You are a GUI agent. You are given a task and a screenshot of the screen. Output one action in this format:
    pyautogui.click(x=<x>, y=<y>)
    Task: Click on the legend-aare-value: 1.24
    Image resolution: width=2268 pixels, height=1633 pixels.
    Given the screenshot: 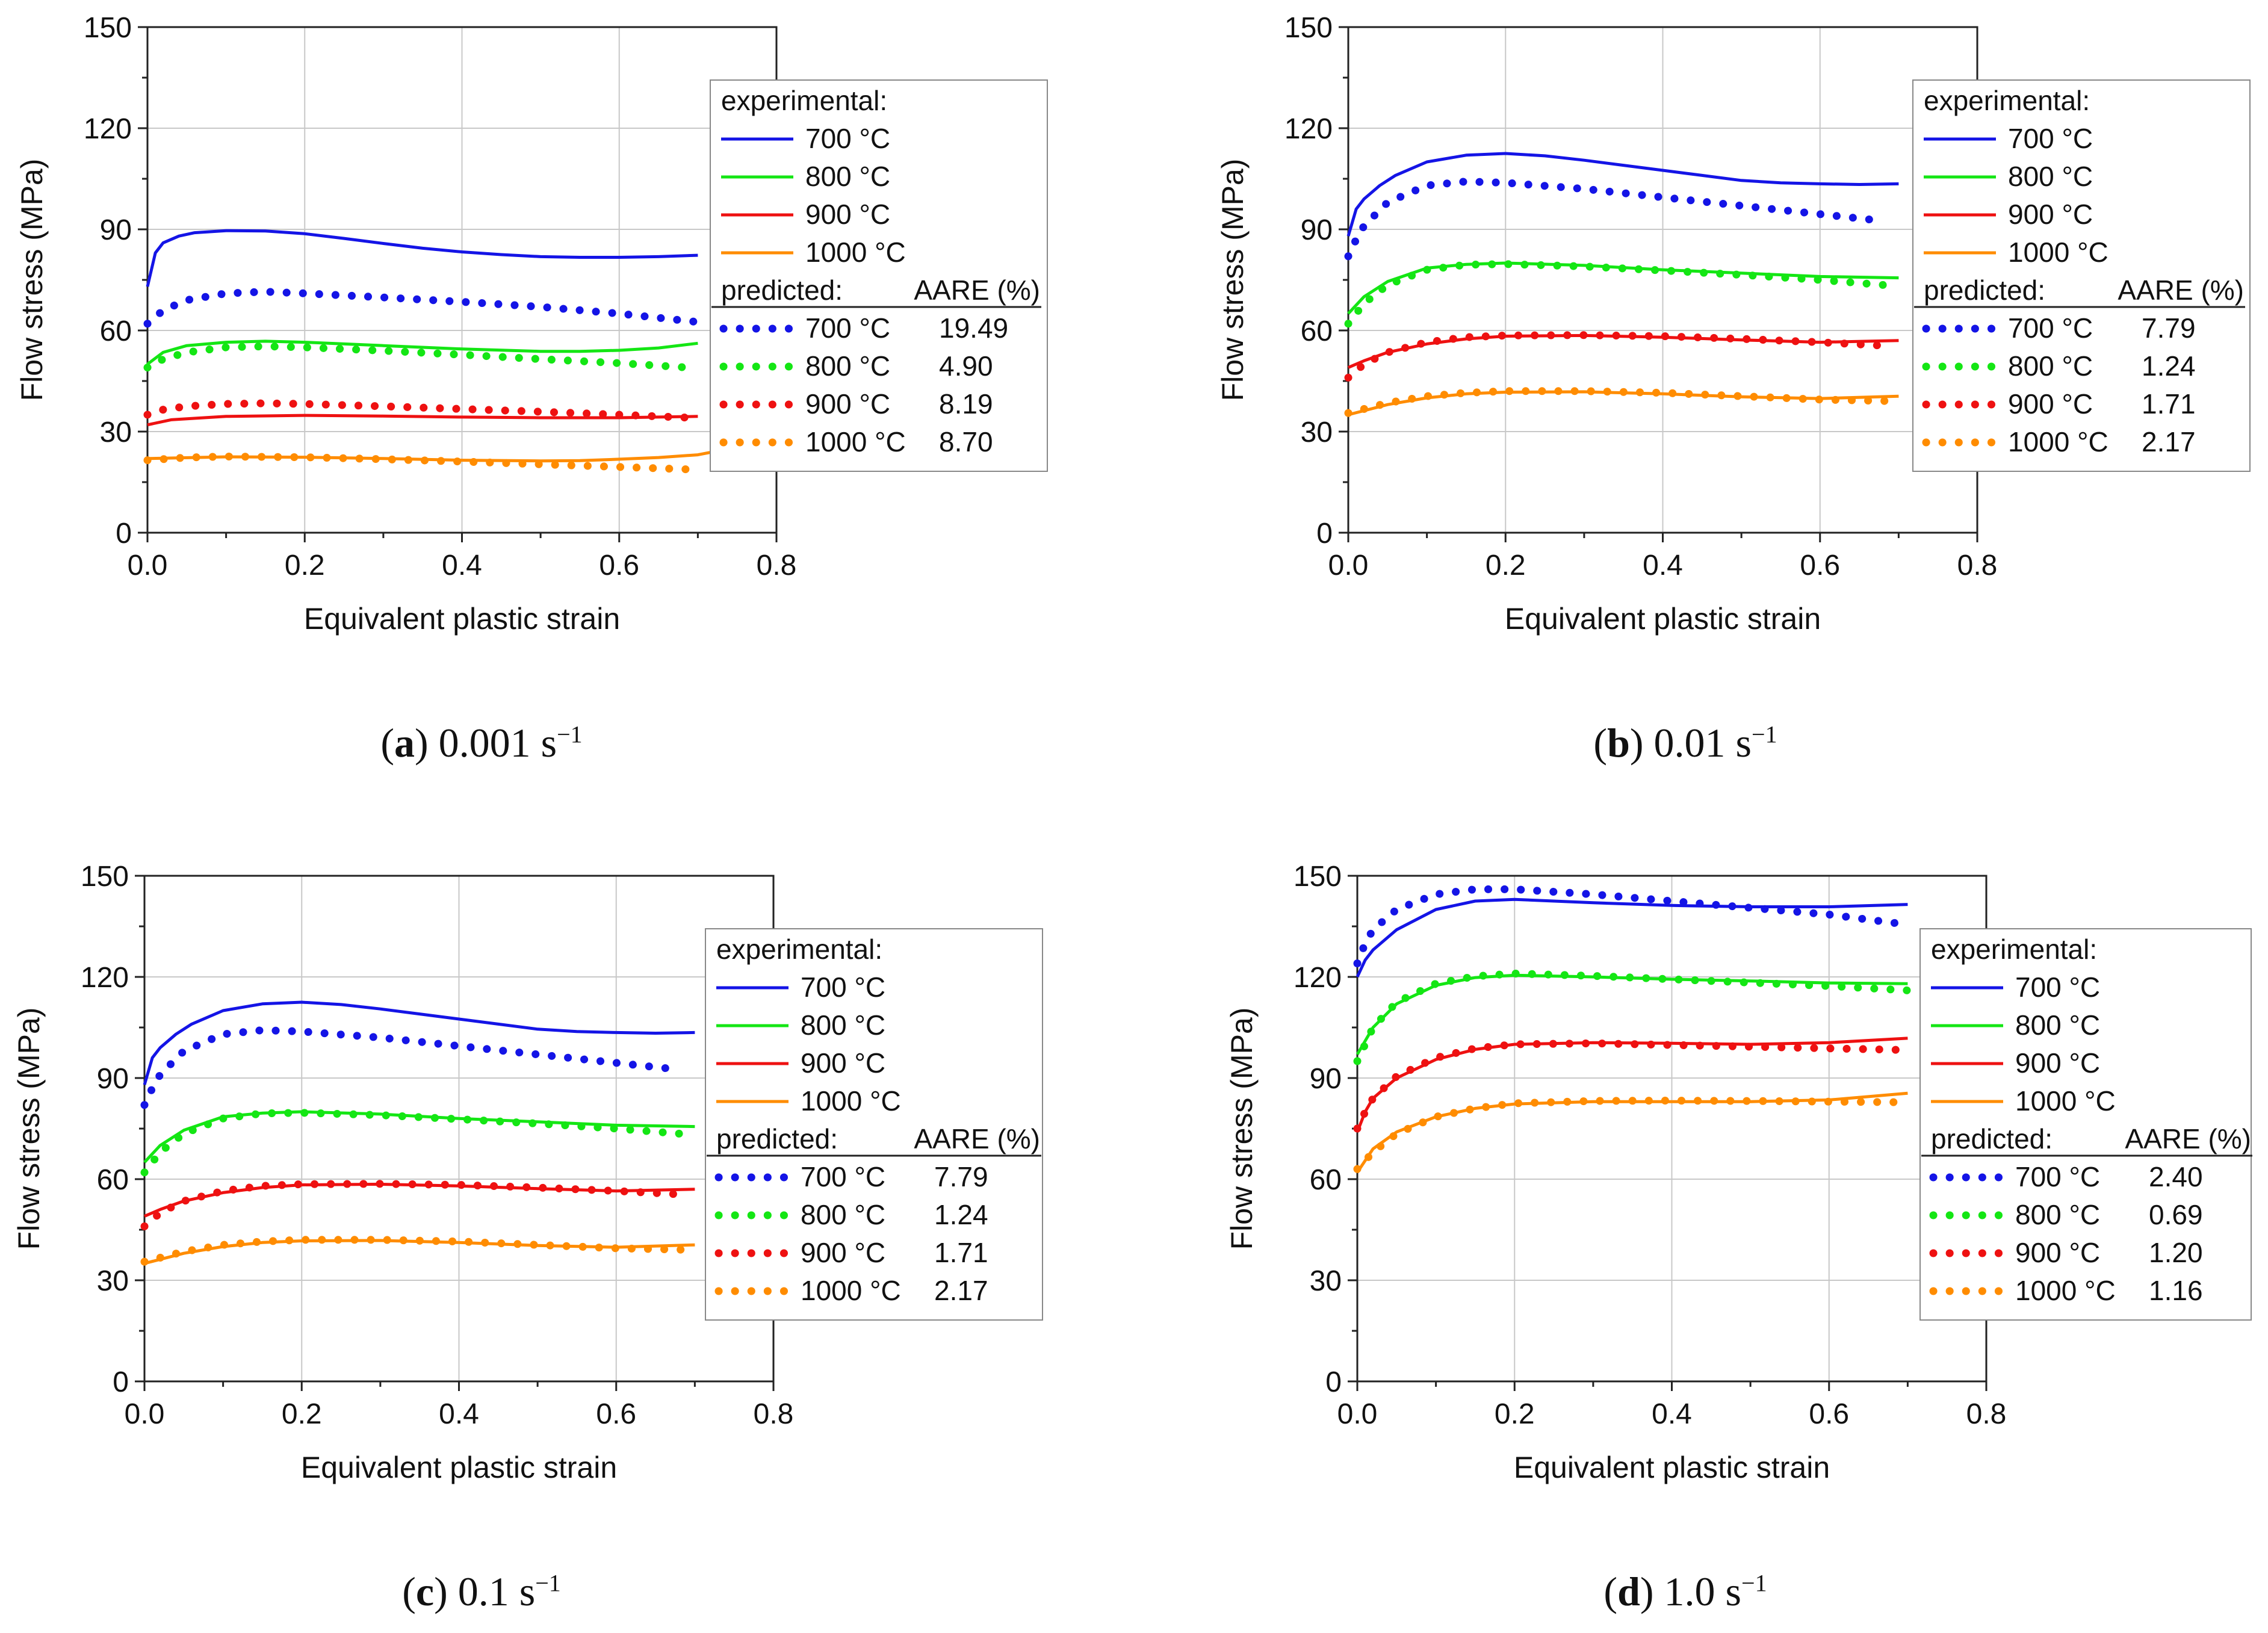 What is the action you would take?
    pyautogui.click(x=2169, y=366)
    